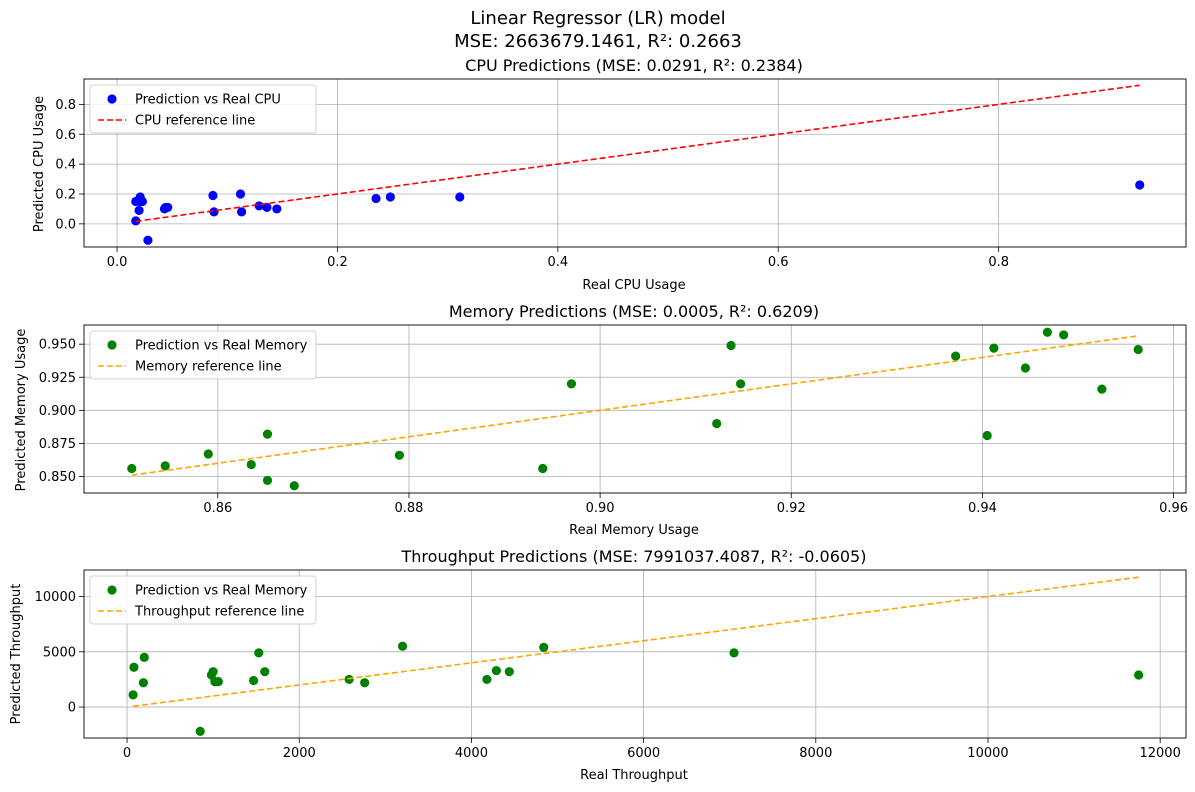 Image resolution: width=1195 pixels, height=792 pixels. I want to click on x-axis-label: Real CPU Usage, so click(633, 285).